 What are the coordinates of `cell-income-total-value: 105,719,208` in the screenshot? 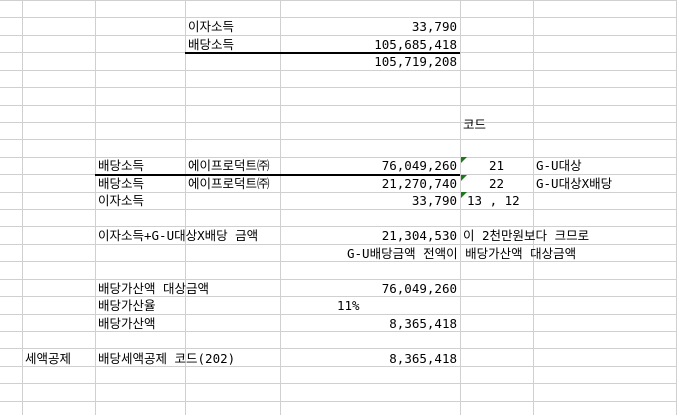 It's located at (415, 61).